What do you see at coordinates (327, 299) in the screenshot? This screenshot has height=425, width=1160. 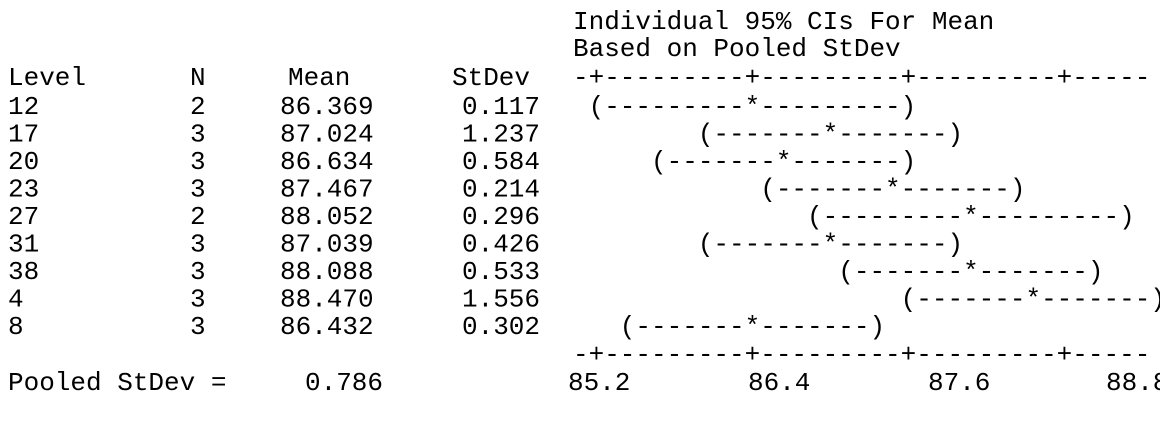 I see `mean-cell: 88.470` at bounding box center [327, 299].